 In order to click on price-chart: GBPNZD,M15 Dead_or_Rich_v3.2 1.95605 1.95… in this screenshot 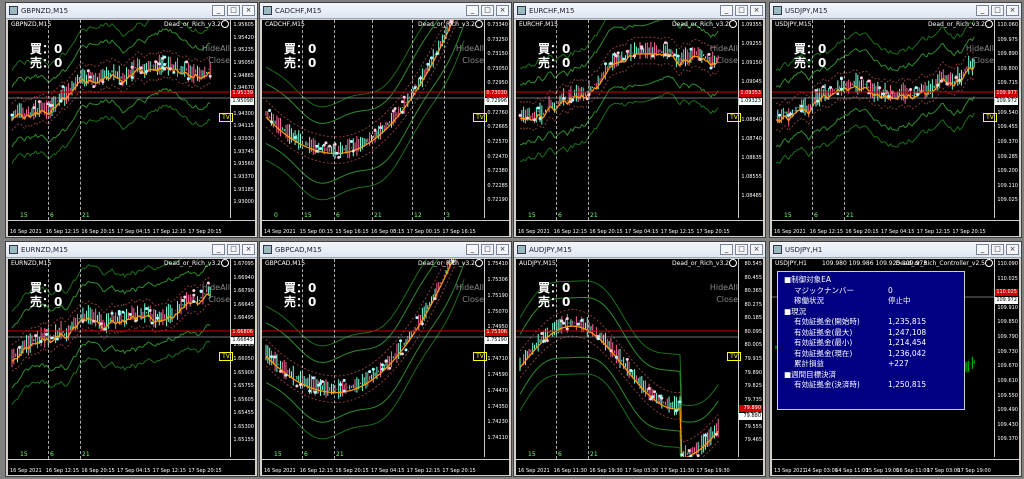, I will do `click(131, 128)`.